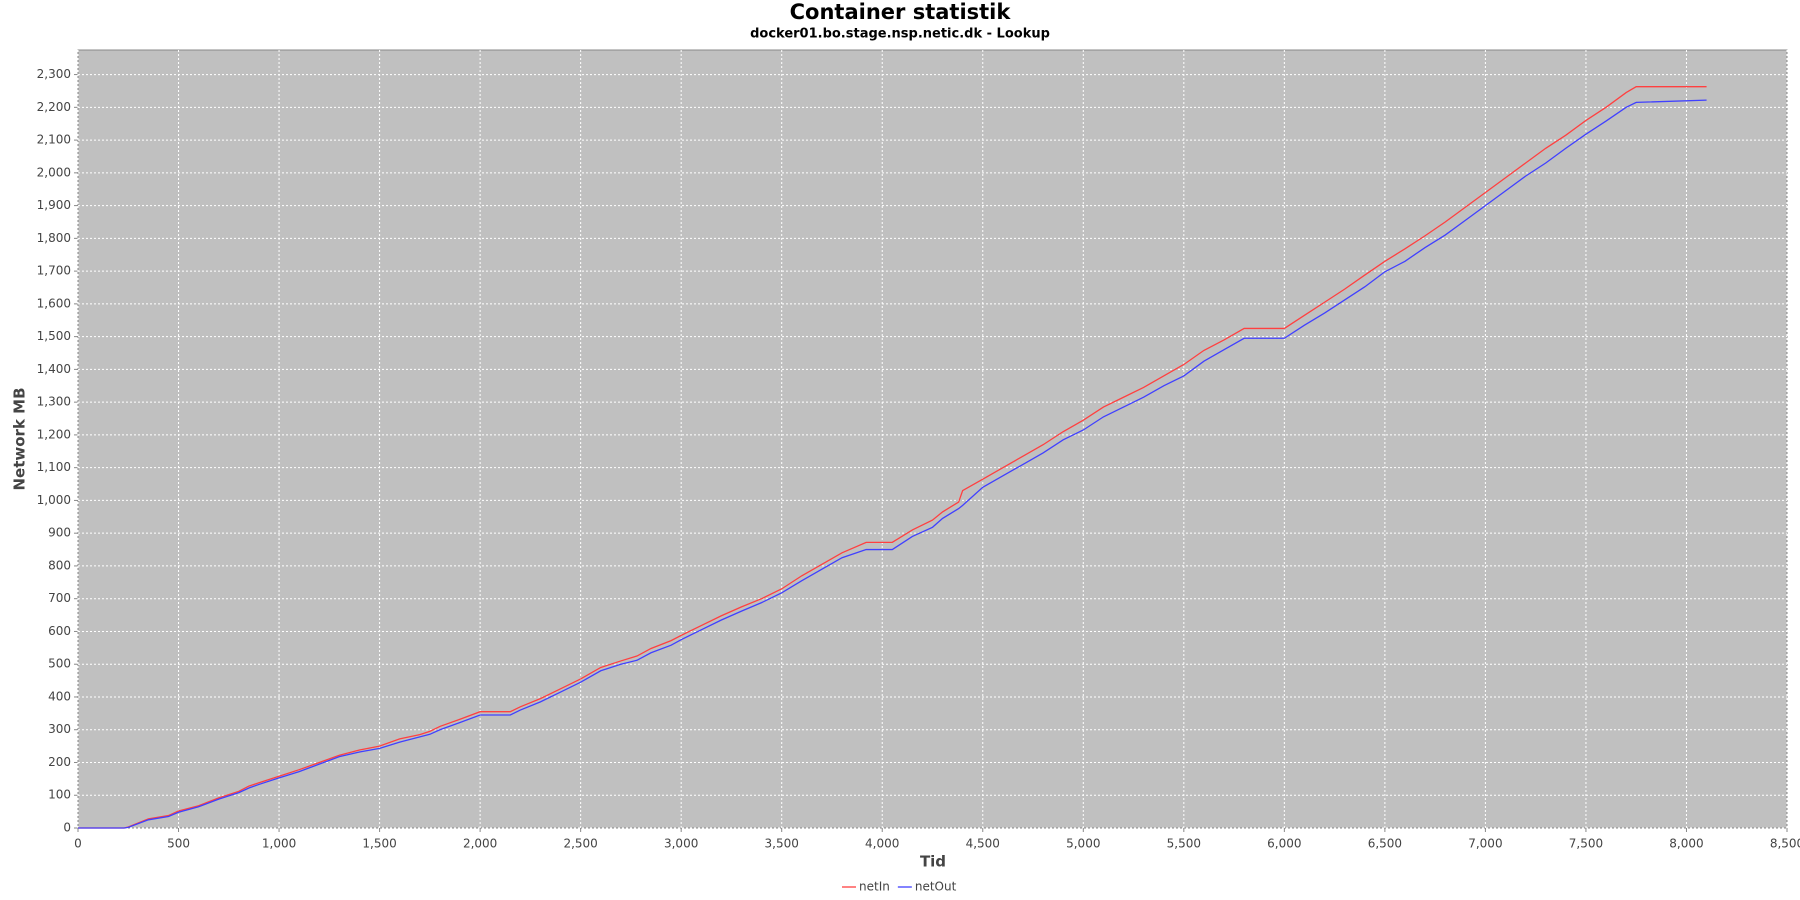 This screenshot has width=1800, height=900. What do you see at coordinates (1184, 844) in the screenshot?
I see `x-tick-label: 5,500` at bounding box center [1184, 844].